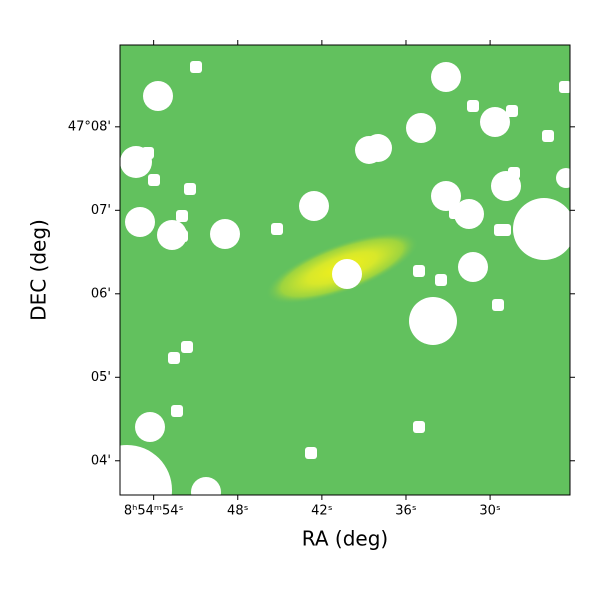 The image size is (600, 604). I want to click on x-tick-label: 48ˢ, so click(238, 511).